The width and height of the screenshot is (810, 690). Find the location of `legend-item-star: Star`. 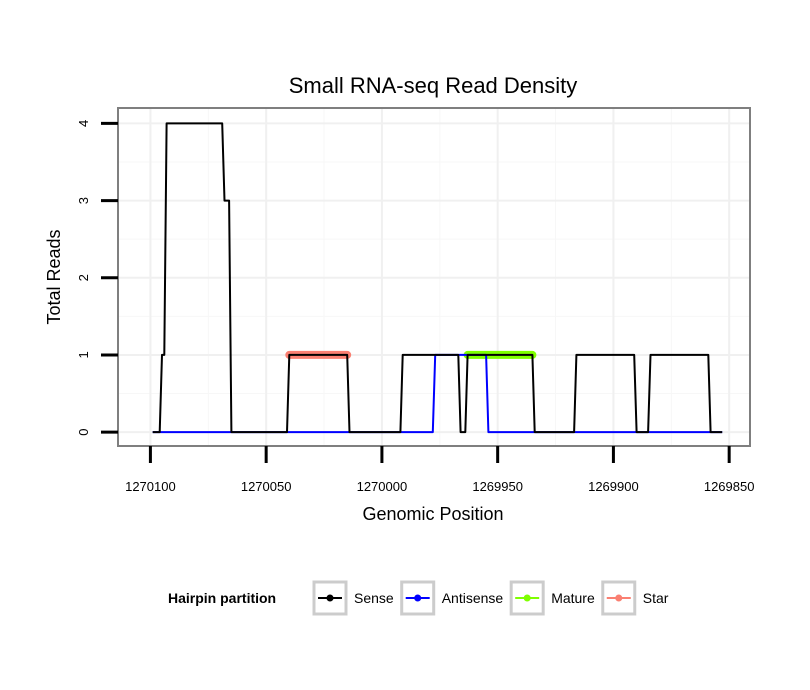

legend-item-star: Star is located at coordinates (635, 598).